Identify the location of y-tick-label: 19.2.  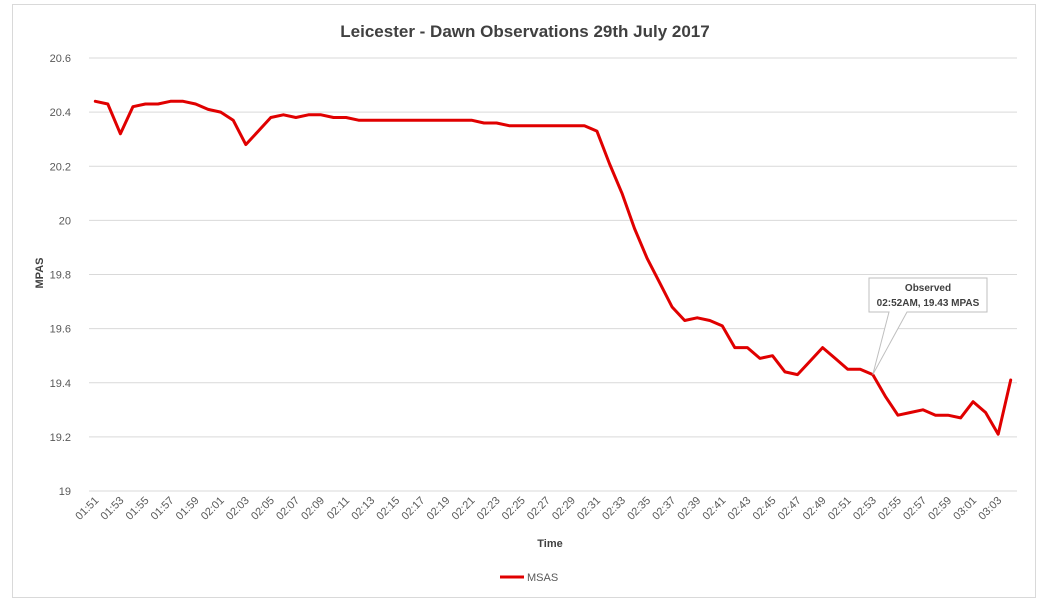
(60, 438).